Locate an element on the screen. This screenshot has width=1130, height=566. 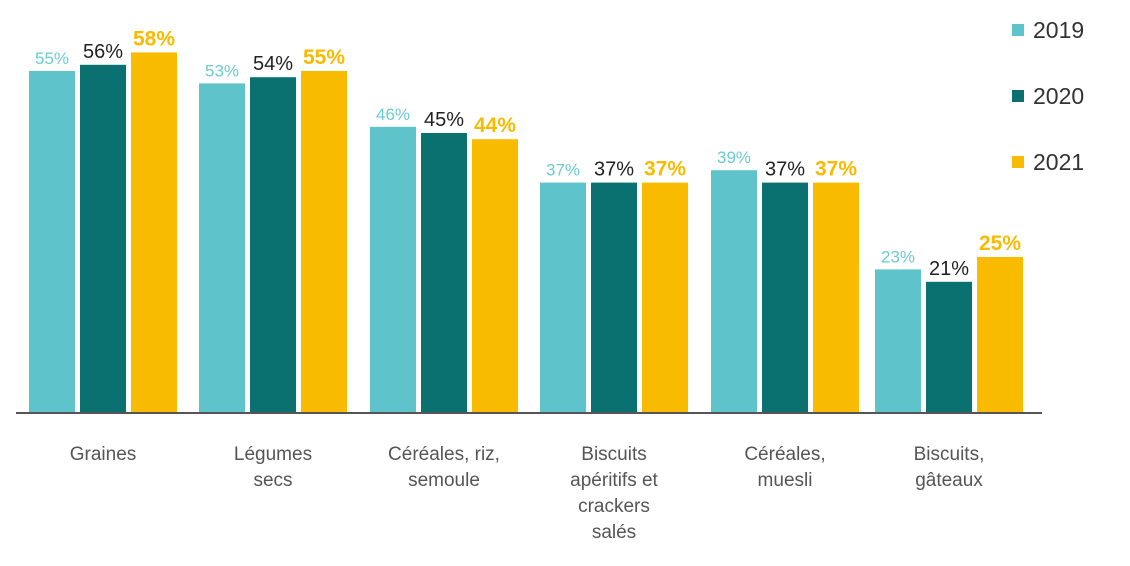
legend-item-2020: 2020 is located at coordinates (1048, 96).